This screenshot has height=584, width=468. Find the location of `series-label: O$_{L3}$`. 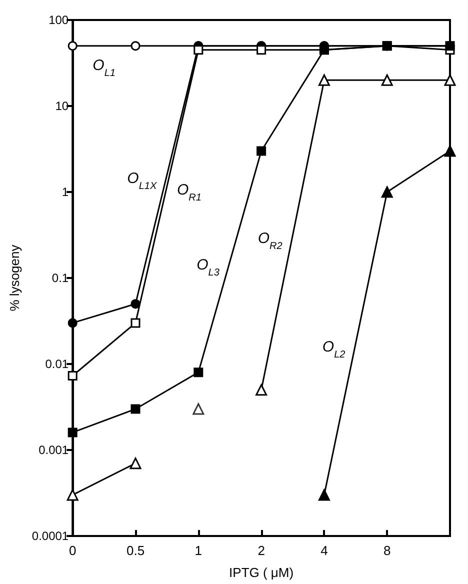

series-label: O$_{L3}$ is located at coordinates (208, 267).